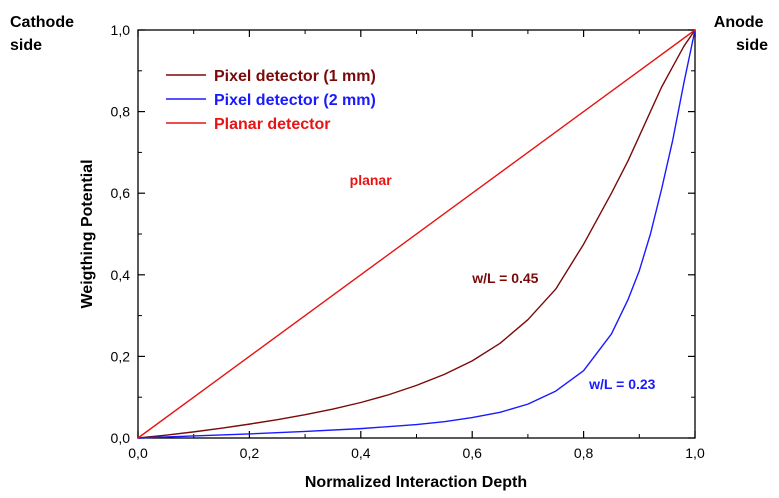 The width and height of the screenshot is (779, 498). I want to click on annotation-label: planar, so click(371, 180).